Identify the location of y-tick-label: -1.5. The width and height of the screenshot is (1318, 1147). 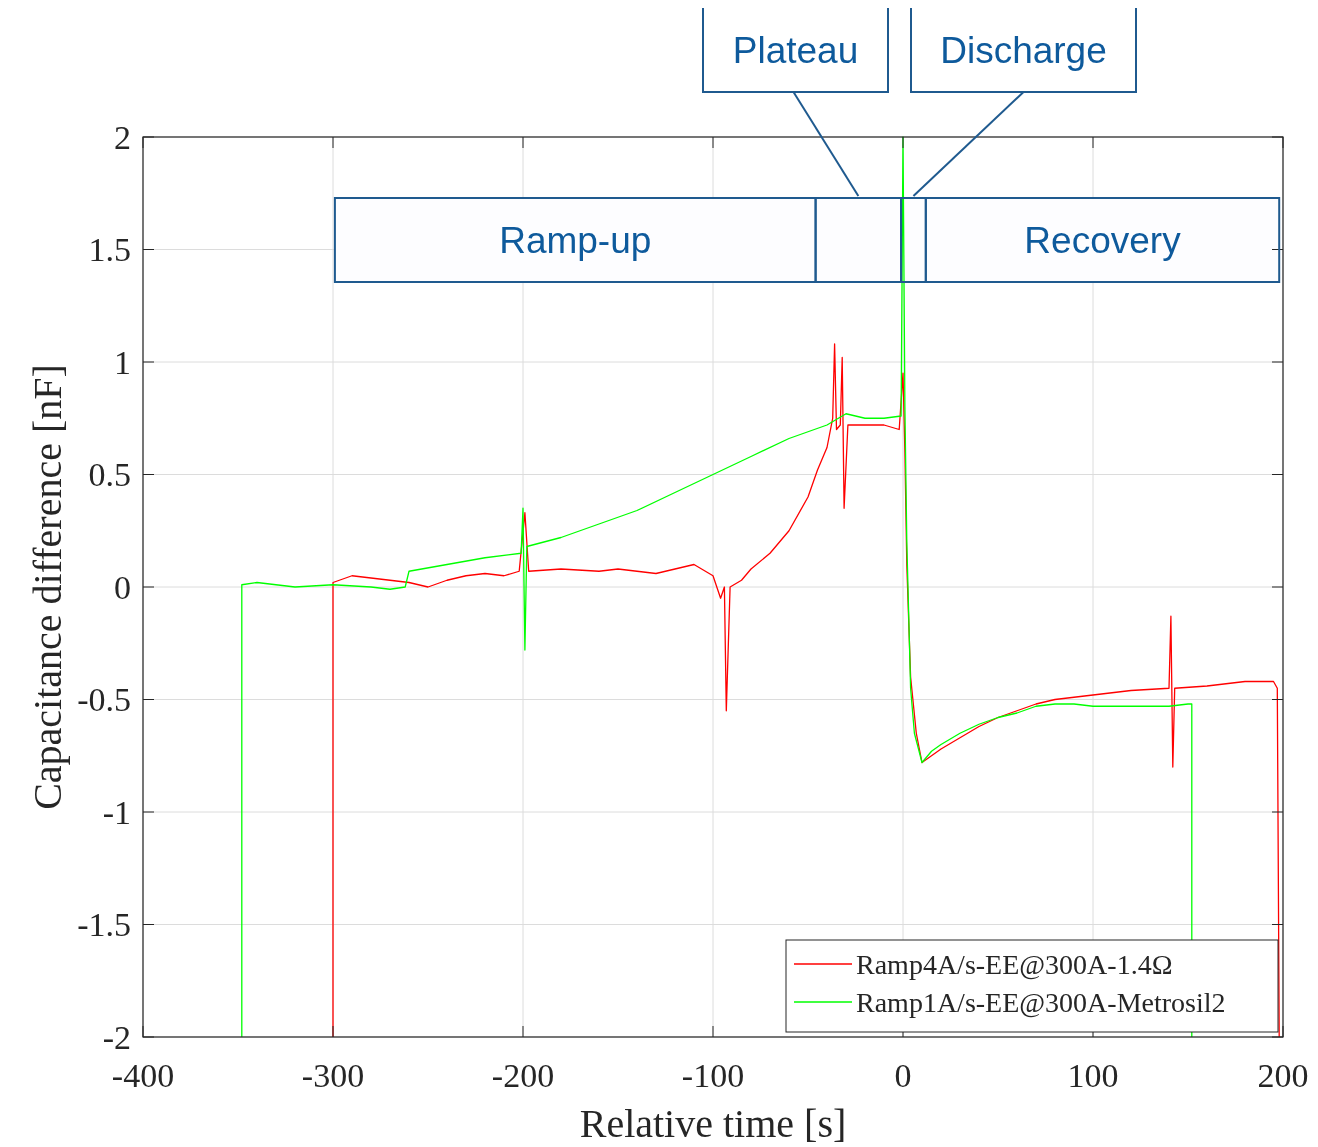
(104, 925).